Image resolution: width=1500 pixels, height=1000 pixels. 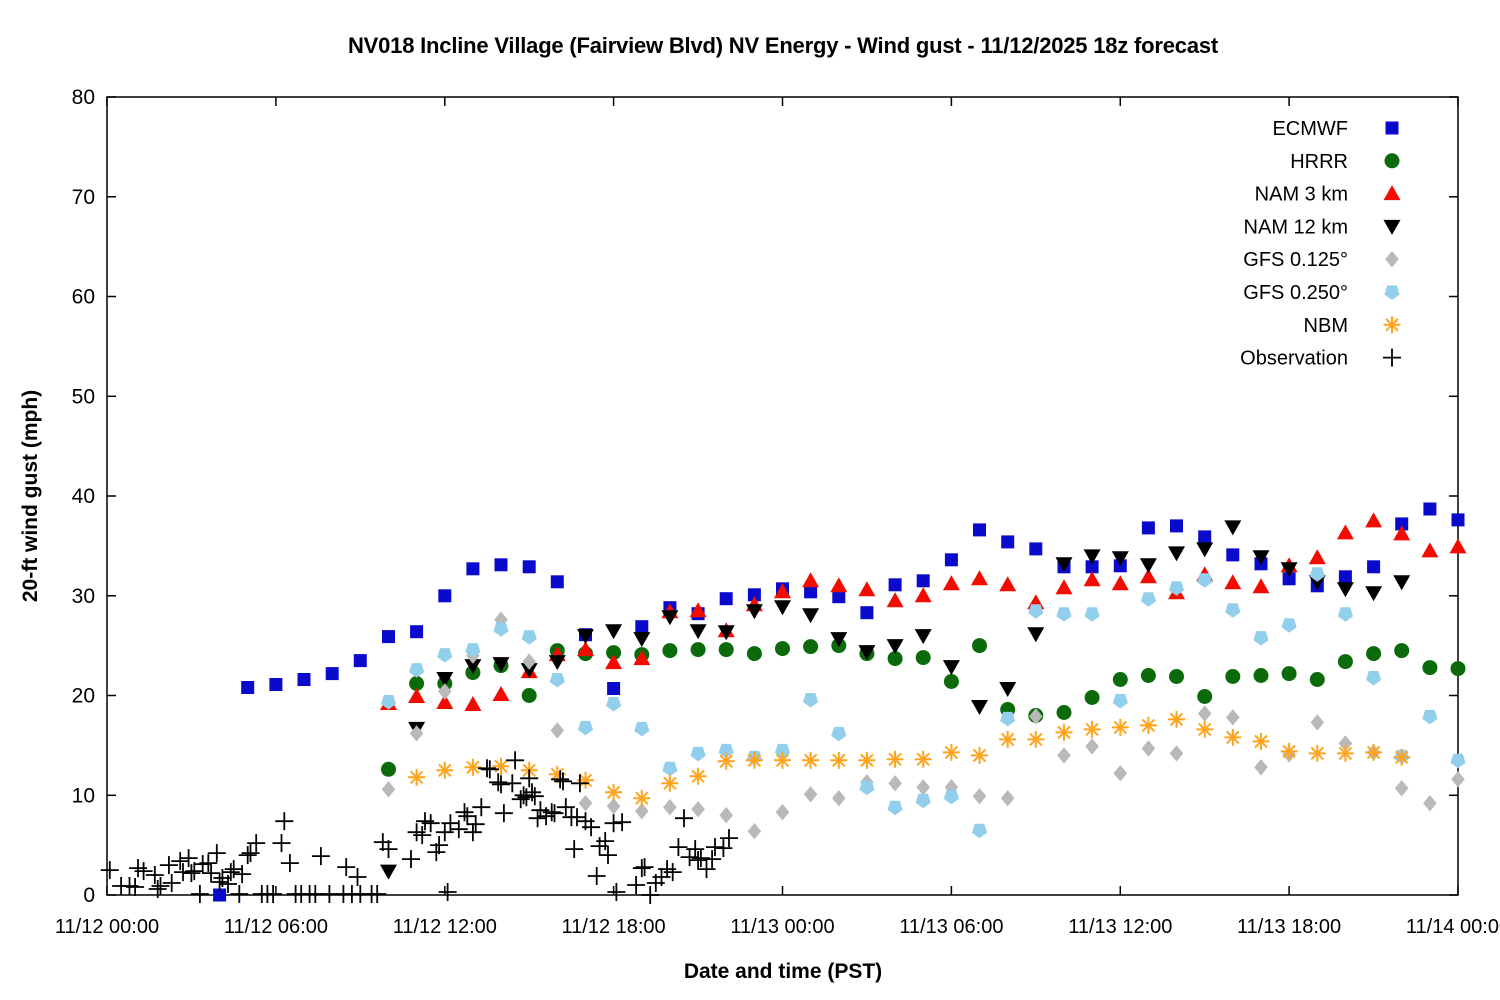 What do you see at coordinates (1453, 927) in the screenshot?
I see `x-tick-label: 11/14 00:00` at bounding box center [1453, 927].